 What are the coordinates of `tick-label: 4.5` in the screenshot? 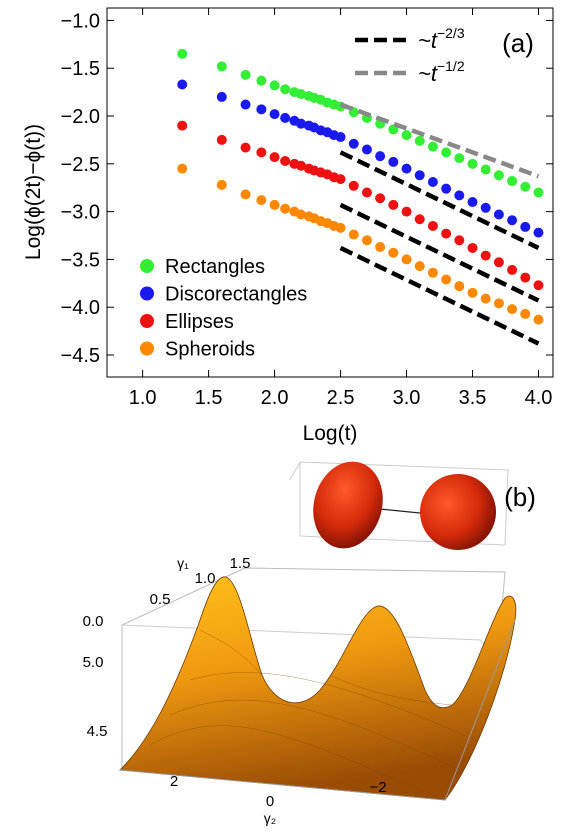 It's located at (97, 731).